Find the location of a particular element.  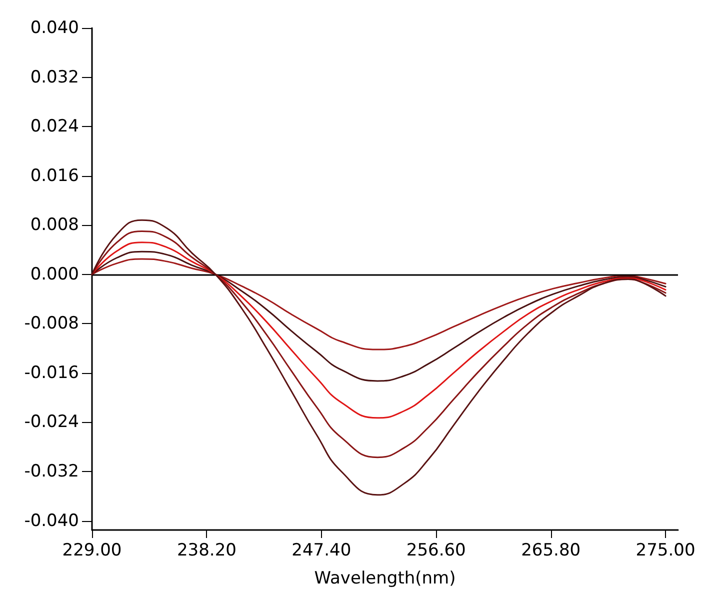

y-tick-label: -0.016 is located at coordinates (51, 372).